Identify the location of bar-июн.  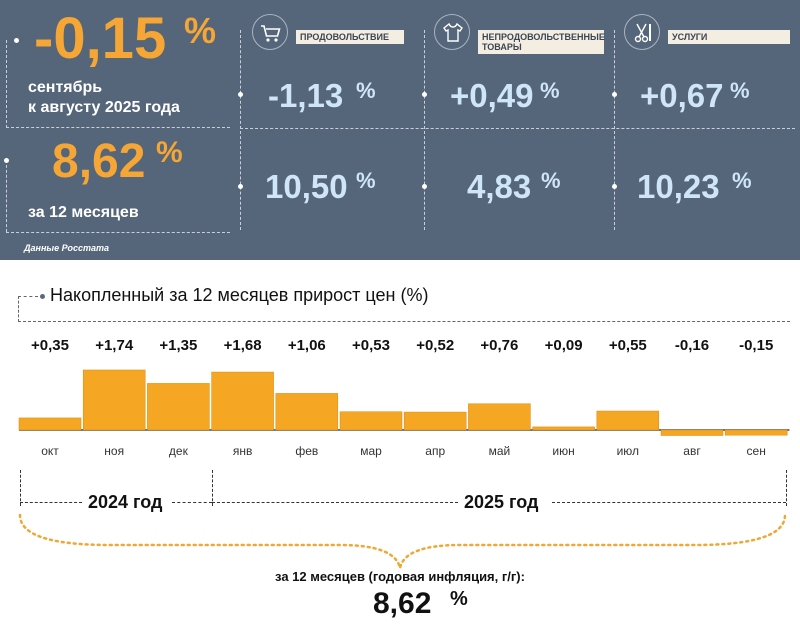
(563, 428).